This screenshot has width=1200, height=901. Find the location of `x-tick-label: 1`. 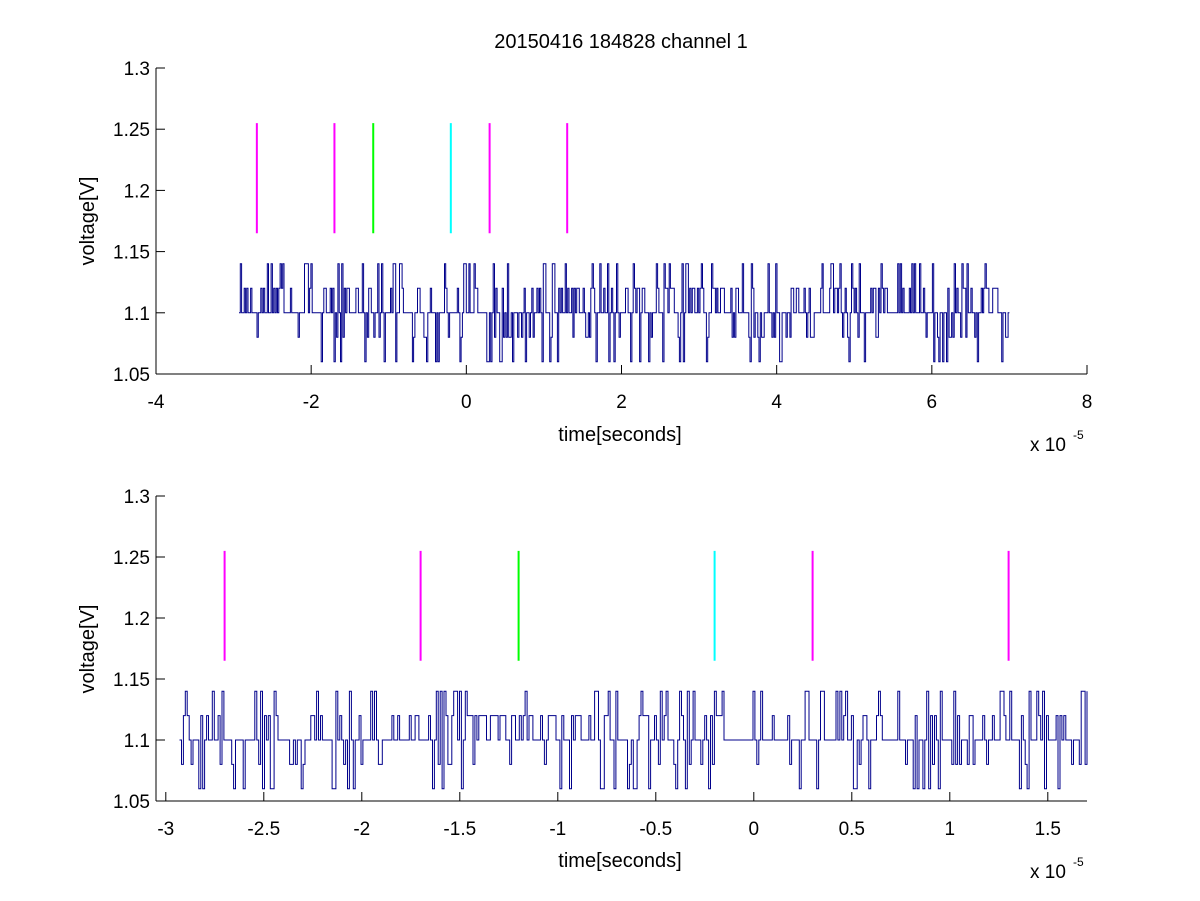

x-tick-label: 1 is located at coordinates (950, 829).